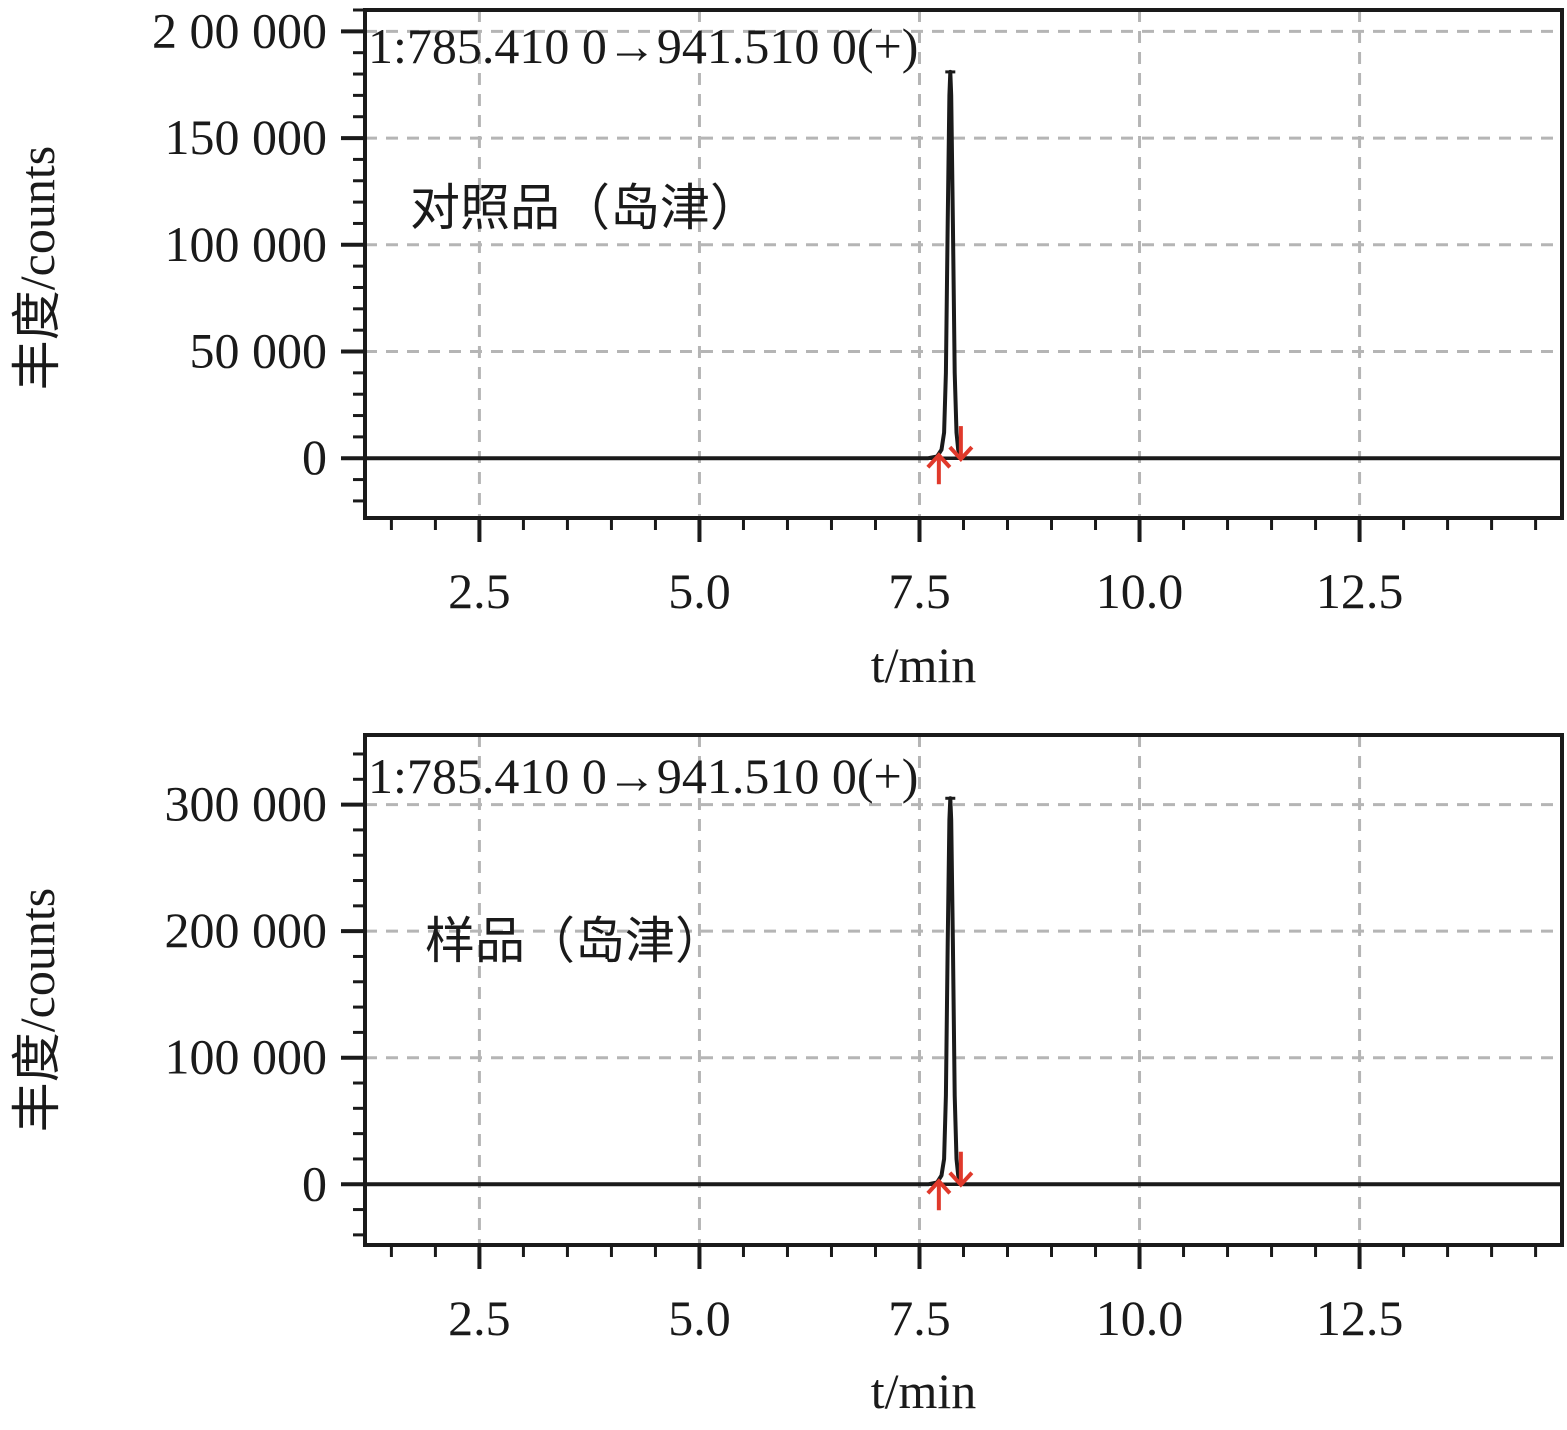 Image resolution: width=1567 pixels, height=1430 pixels. I want to click on y-tick-label: 300 000, so click(246, 804).